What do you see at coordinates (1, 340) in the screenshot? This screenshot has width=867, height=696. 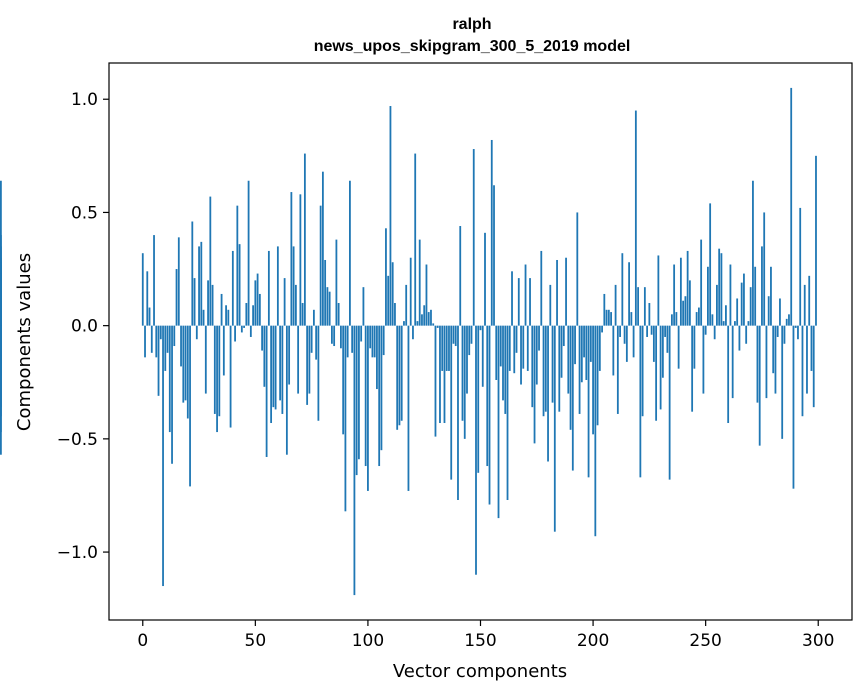 I see `bar-undefined` at bounding box center [1, 340].